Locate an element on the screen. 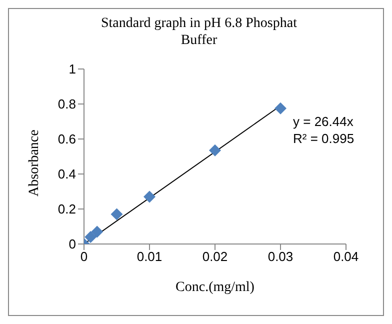 The height and width of the screenshot is (324, 392). x-tick-label: 0 is located at coordinates (84, 256).